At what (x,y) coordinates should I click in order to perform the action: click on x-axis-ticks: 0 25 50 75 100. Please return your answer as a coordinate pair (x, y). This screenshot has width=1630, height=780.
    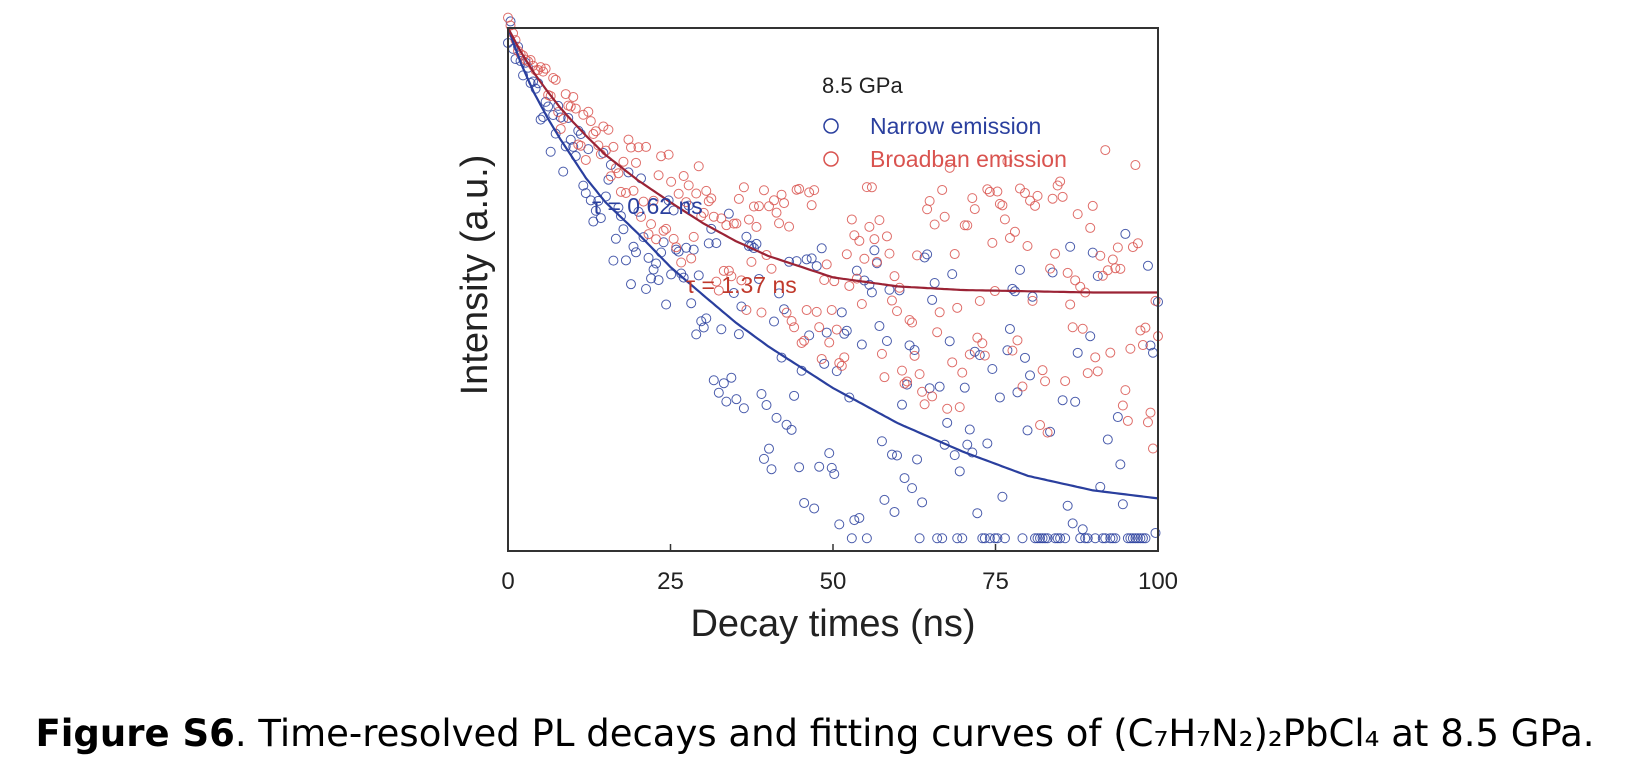
    Looking at the image, I should click on (839, 569).